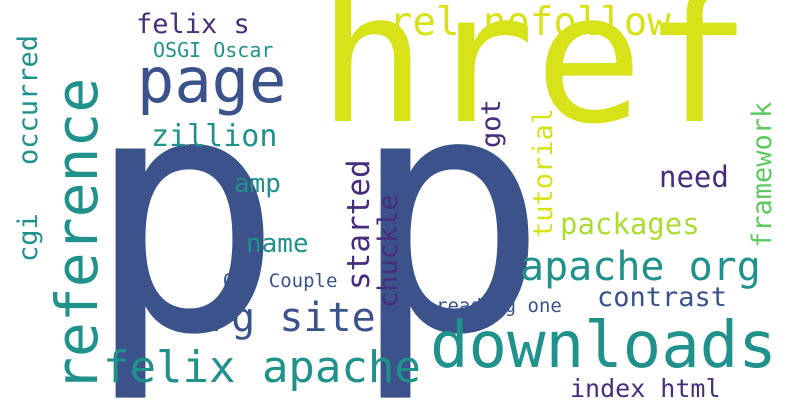 The height and width of the screenshot is (400, 800). What do you see at coordinates (193, 24) in the screenshot?
I see `word-felix-s: felix s` at bounding box center [193, 24].